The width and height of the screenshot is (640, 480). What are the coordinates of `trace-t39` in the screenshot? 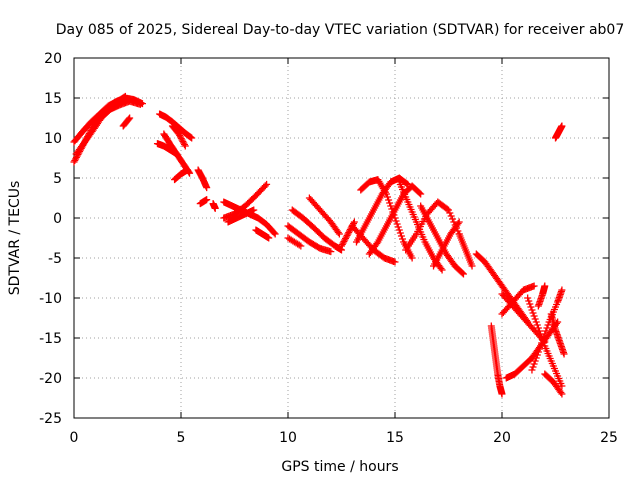 It's located at (557, 334).